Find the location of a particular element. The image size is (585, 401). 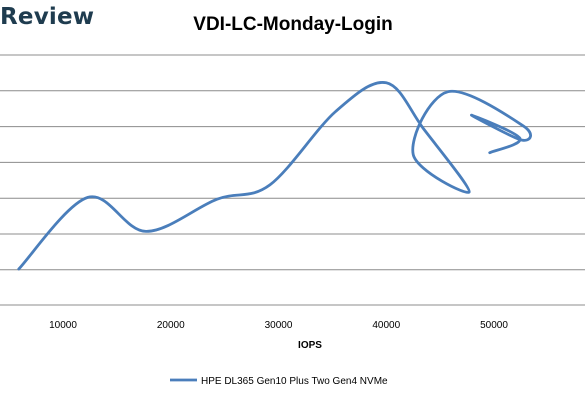

x-tick-label: 50000 is located at coordinates (494, 325).